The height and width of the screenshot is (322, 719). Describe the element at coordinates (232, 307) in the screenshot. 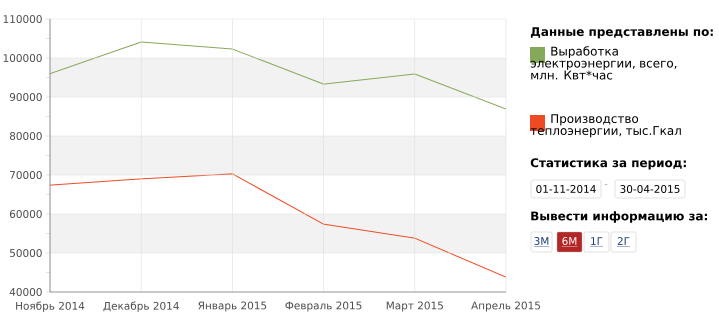

I see `x-tick-label: Январь 2015` at that location.